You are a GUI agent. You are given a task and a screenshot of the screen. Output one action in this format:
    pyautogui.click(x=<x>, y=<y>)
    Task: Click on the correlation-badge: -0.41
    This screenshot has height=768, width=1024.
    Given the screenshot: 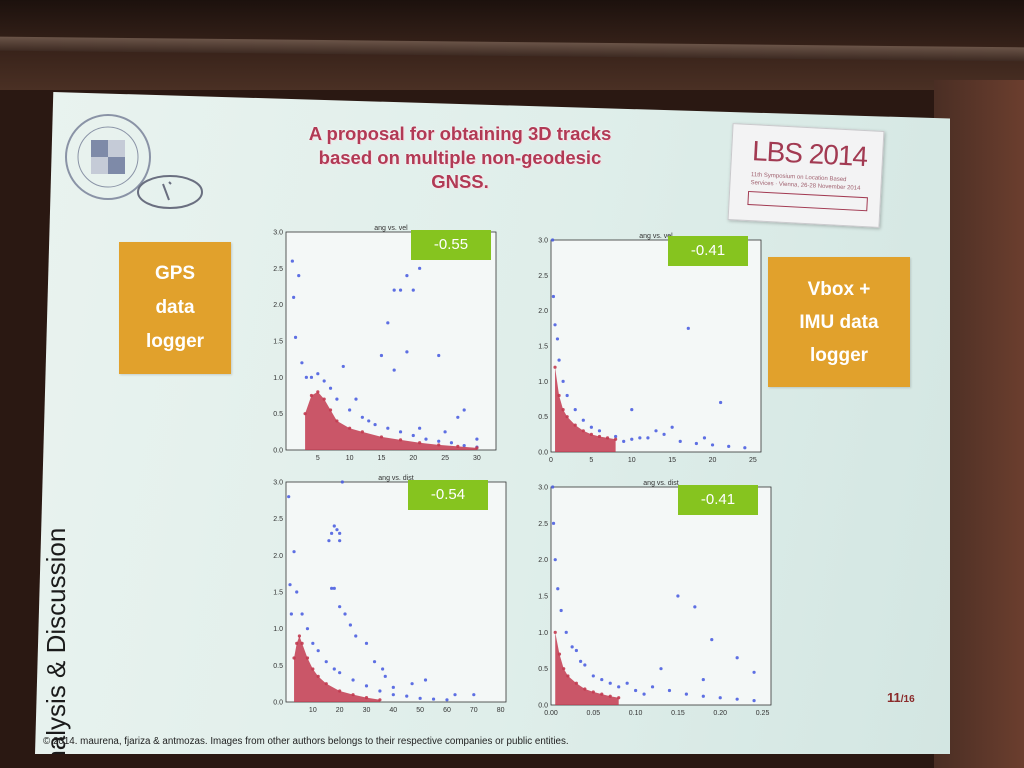 What is the action you would take?
    pyautogui.click(x=708, y=251)
    